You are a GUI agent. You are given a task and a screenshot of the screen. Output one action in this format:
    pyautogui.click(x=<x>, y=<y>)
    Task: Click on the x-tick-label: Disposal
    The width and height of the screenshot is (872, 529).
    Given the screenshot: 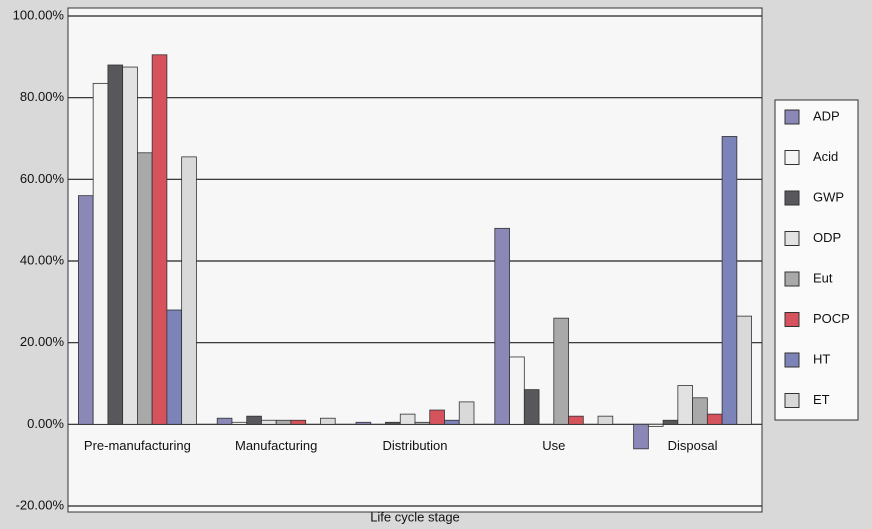 What is the action you would take?
    pyautogui.click(x=693, y=445)
    